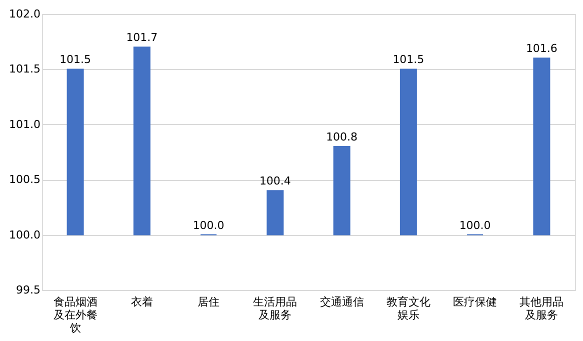  I want to click on data-label: 101.7, so click(142, 37).